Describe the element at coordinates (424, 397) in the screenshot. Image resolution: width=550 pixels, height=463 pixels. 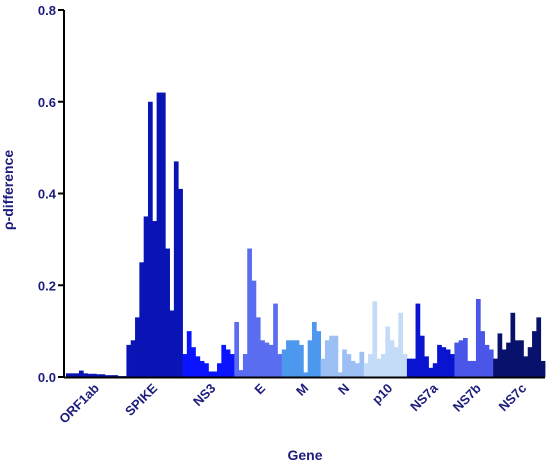
I see `x-tick-label-ns7a: NS7a` at that location.